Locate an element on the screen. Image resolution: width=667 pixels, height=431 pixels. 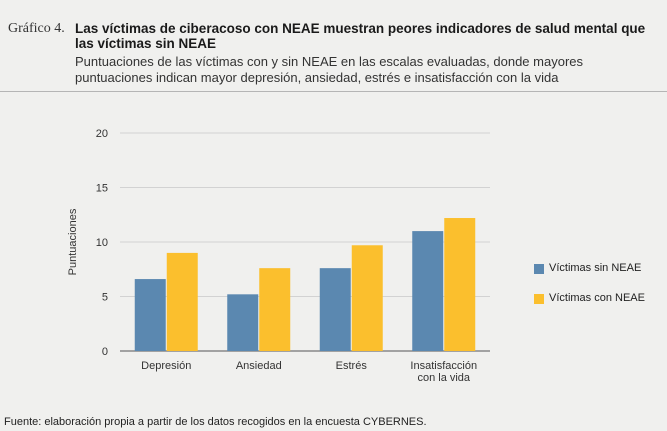
y-axis-label: Puntuaciones is located at coordinates (73, 241).